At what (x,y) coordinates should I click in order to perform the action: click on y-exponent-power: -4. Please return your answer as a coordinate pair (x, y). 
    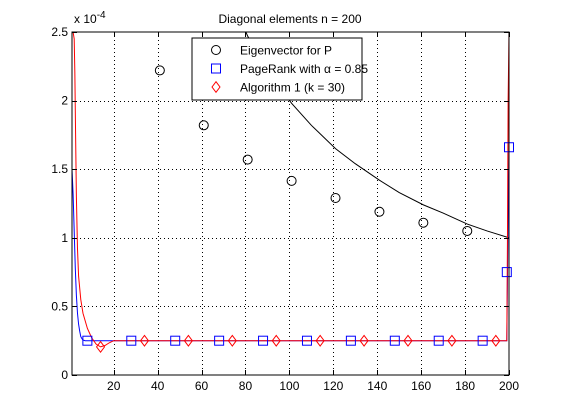
    Looking at the image, I should click on (101, 15).